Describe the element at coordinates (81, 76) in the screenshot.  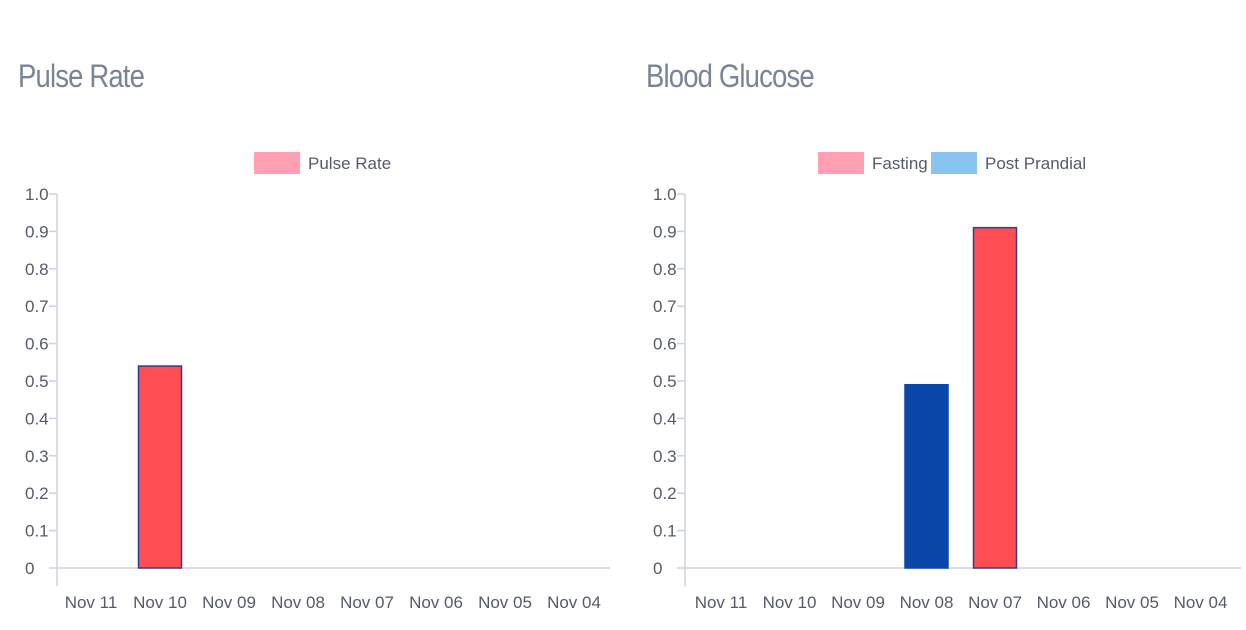
I see `pulse-rate-title: Pulse Rate` at that location.